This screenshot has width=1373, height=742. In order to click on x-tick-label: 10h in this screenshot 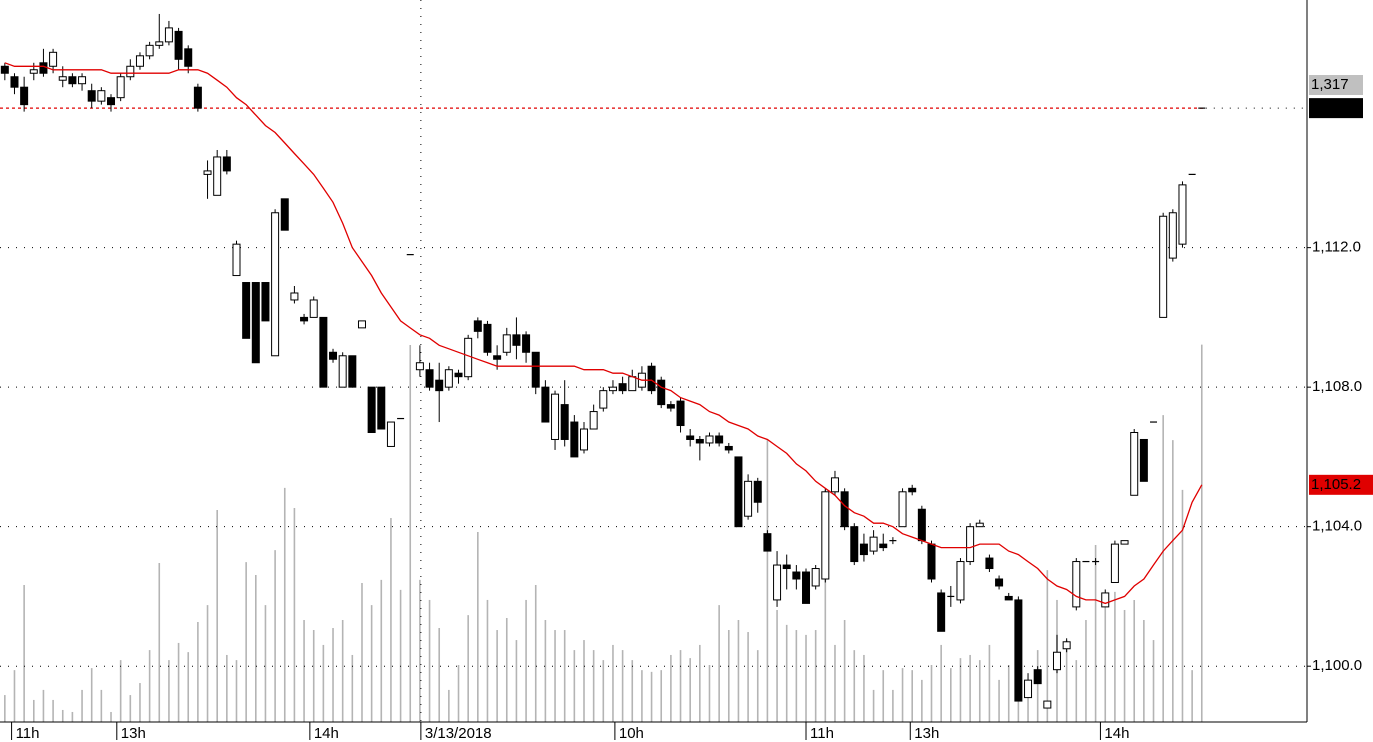, I will do `click(631, 733)`.